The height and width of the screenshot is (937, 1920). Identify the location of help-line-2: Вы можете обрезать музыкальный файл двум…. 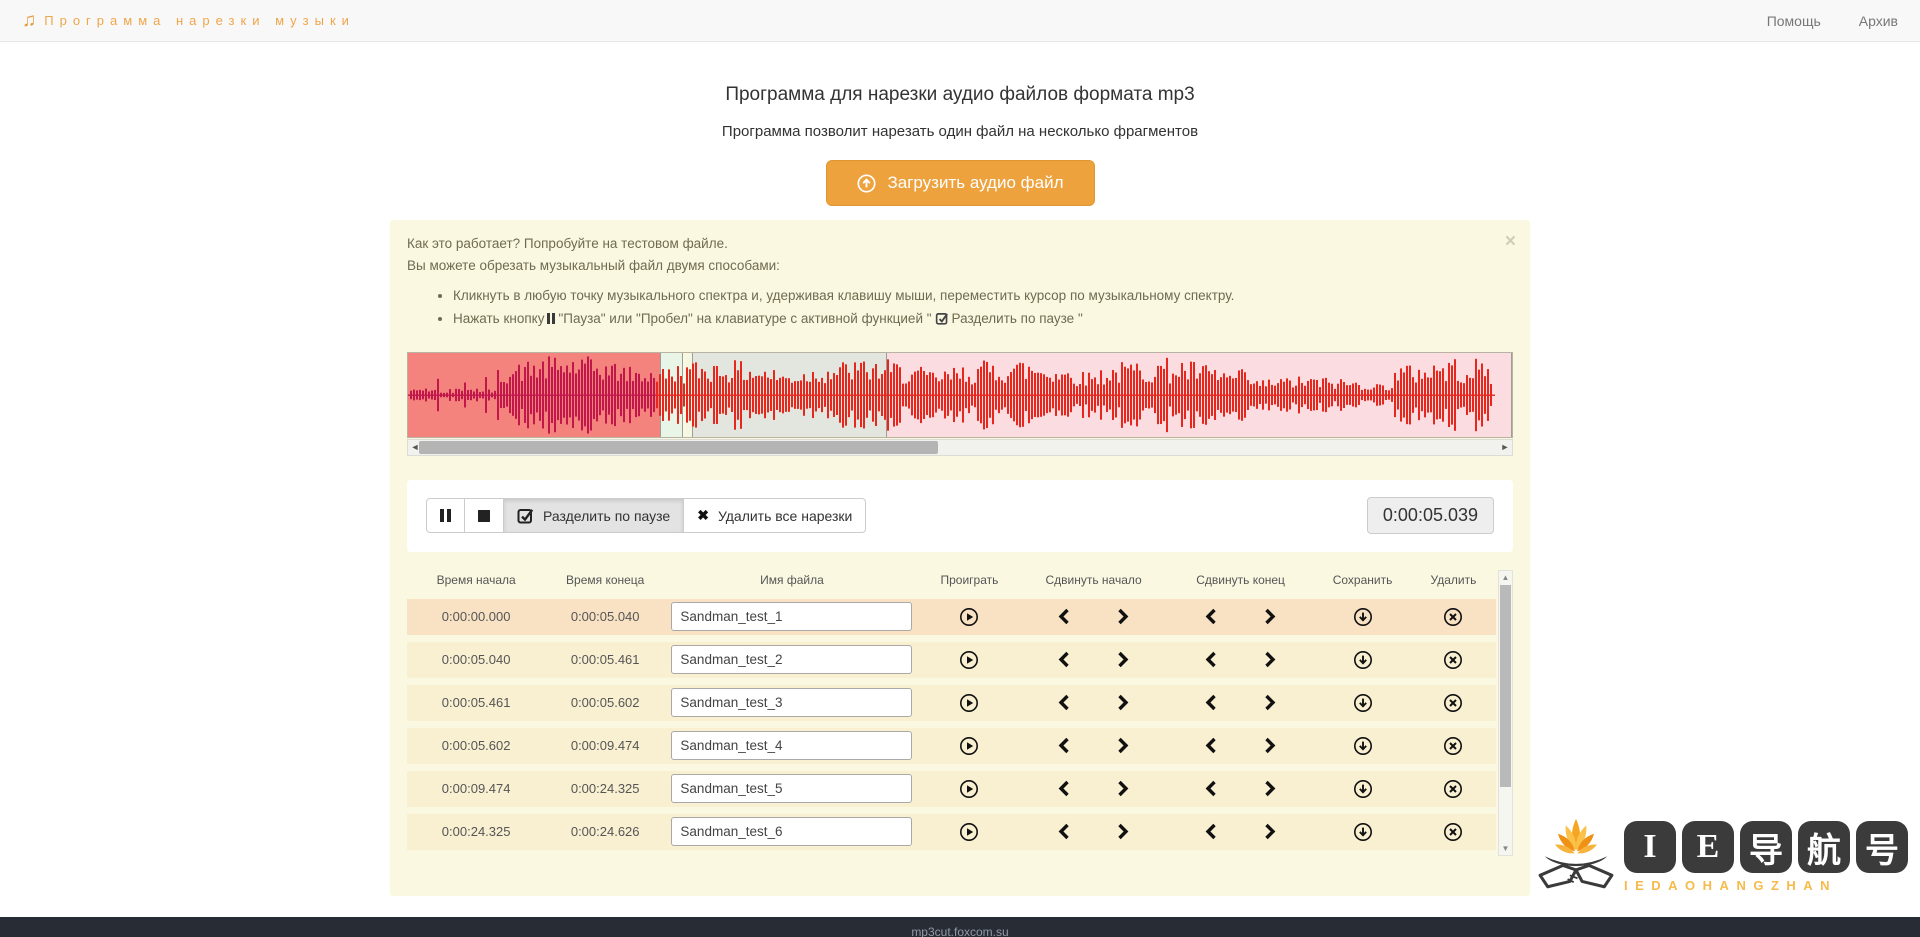
(593, 265).